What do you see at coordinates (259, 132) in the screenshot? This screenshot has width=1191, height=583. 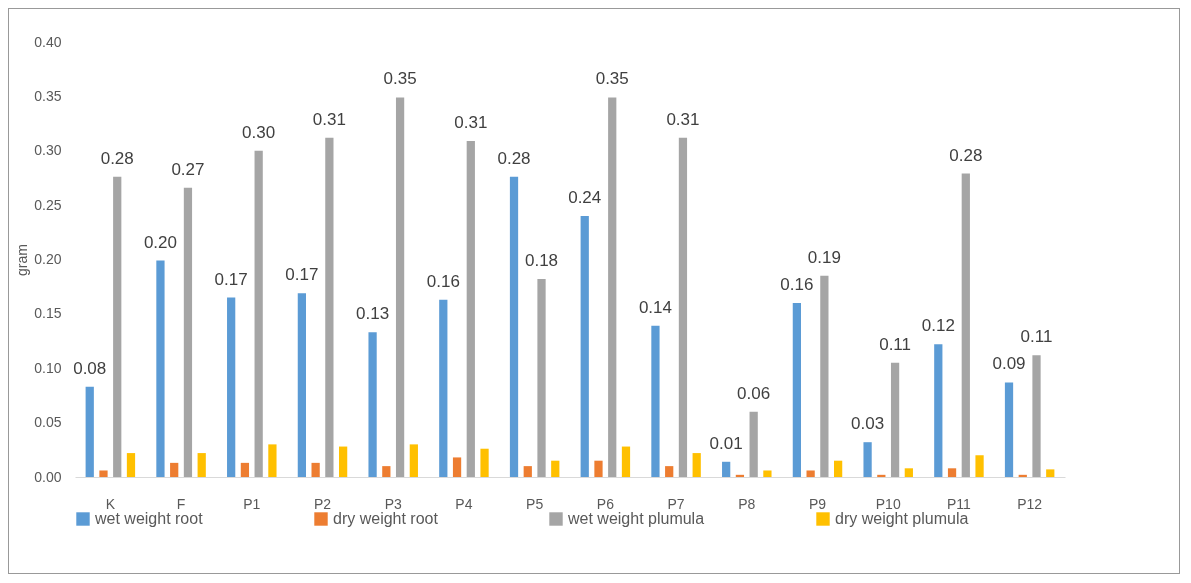 I see `data-label: 0.30` at bounding box center [259, 132].